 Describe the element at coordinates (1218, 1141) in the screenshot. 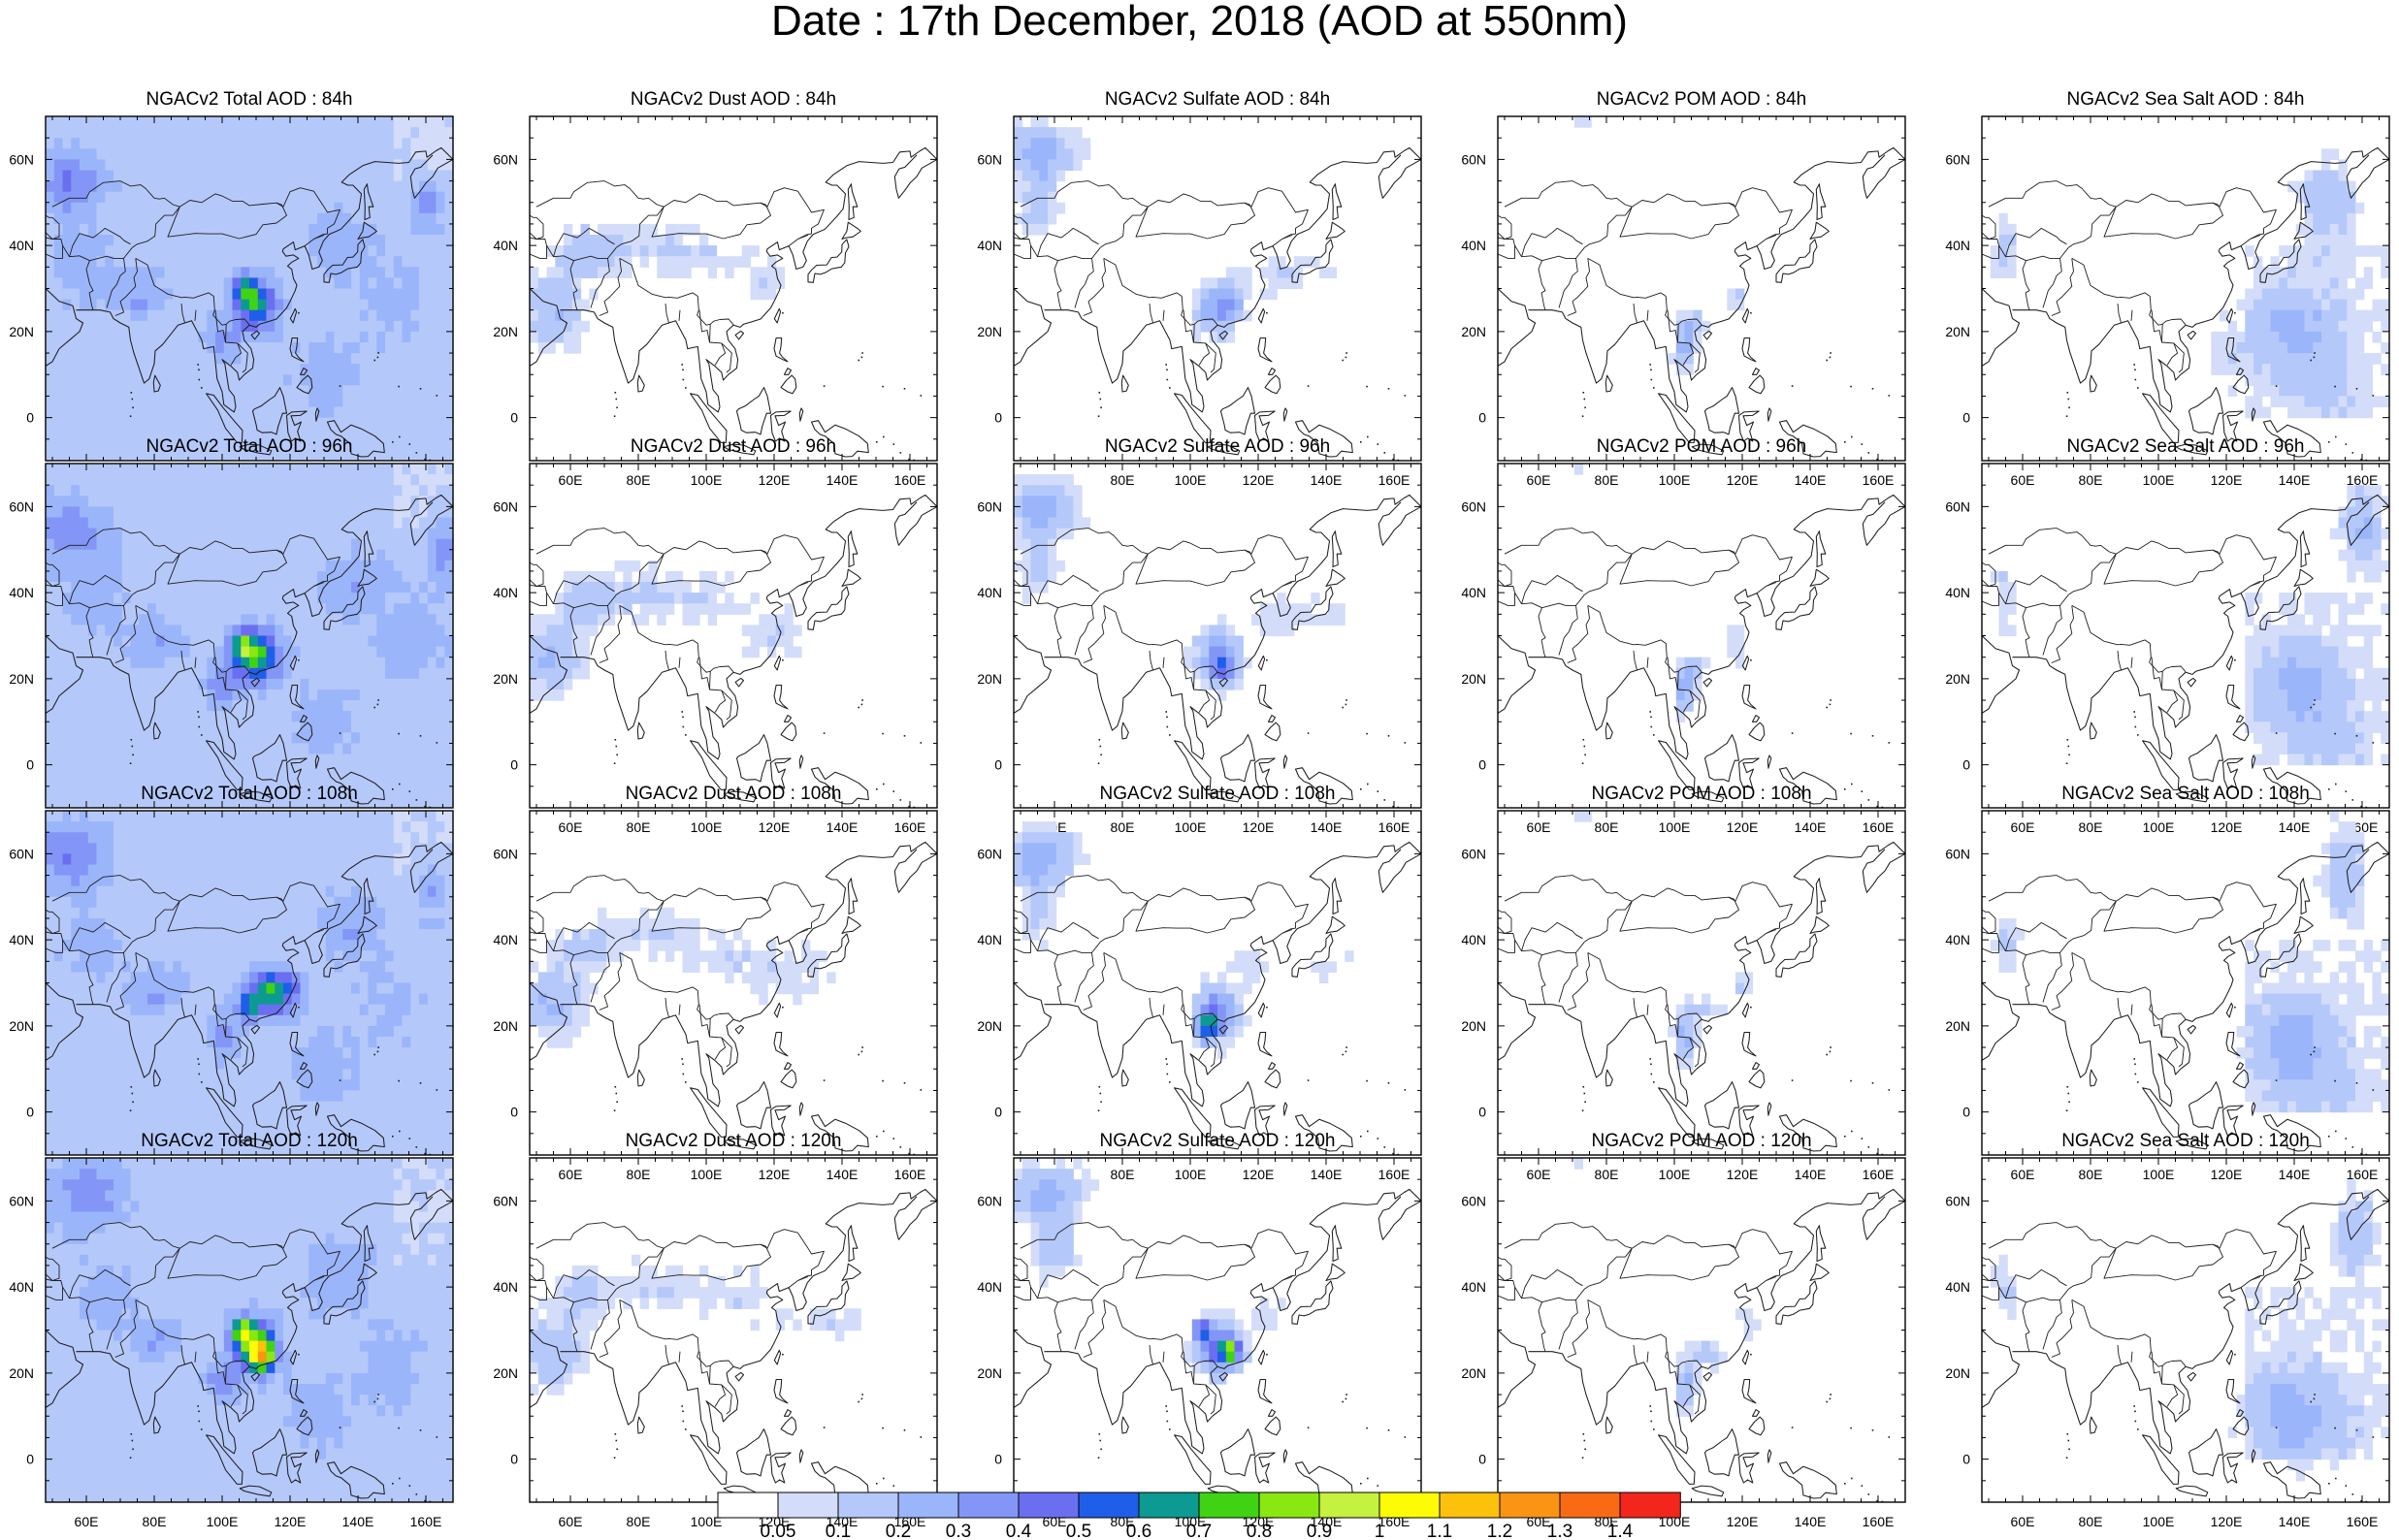

I see `panel-title: NGACv2 Sulfate AOD : 120h` at that location.